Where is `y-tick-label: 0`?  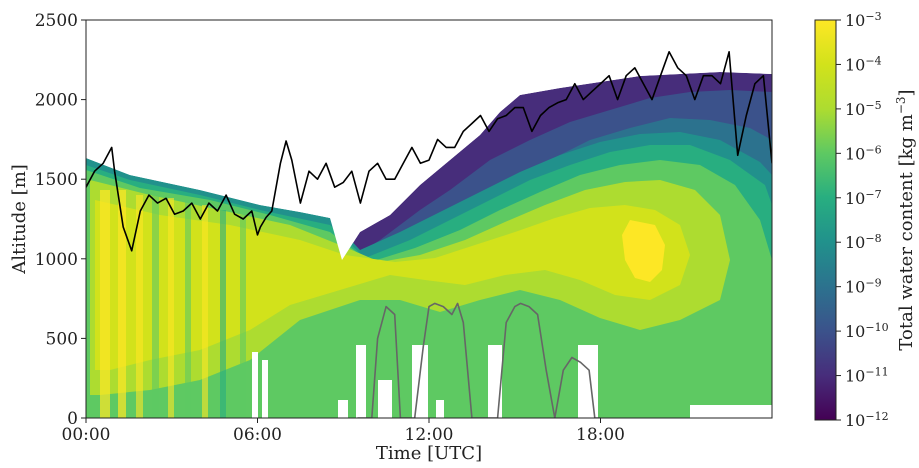 y-tick-label: 0 is located at coordinates (72, 419).